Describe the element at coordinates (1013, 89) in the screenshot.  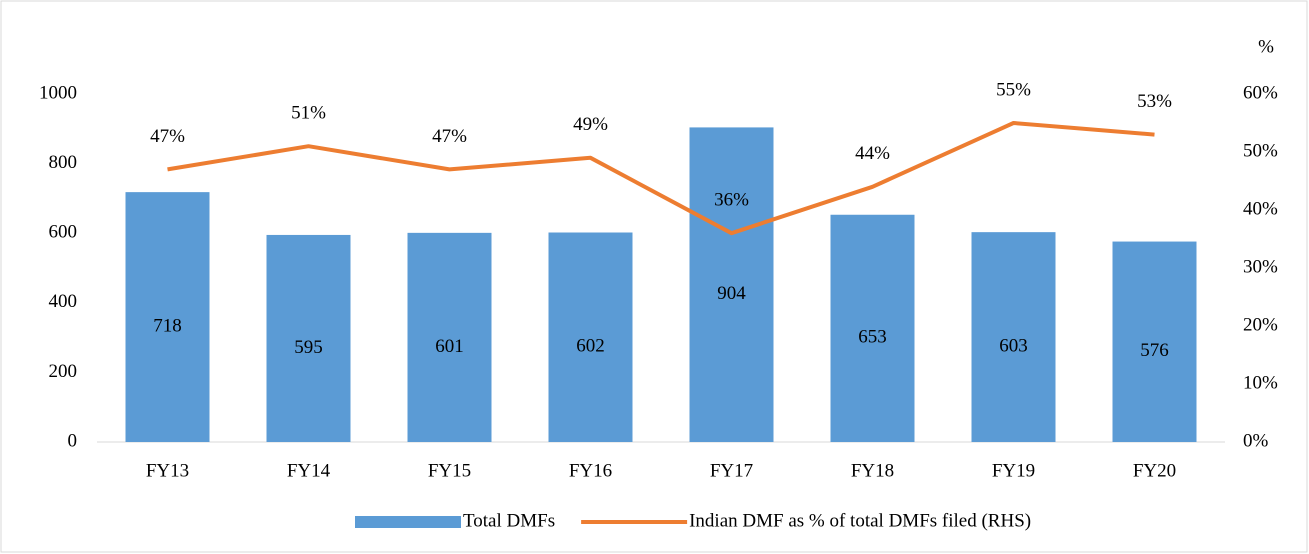
I see `line-value-label: 55%` at that location.